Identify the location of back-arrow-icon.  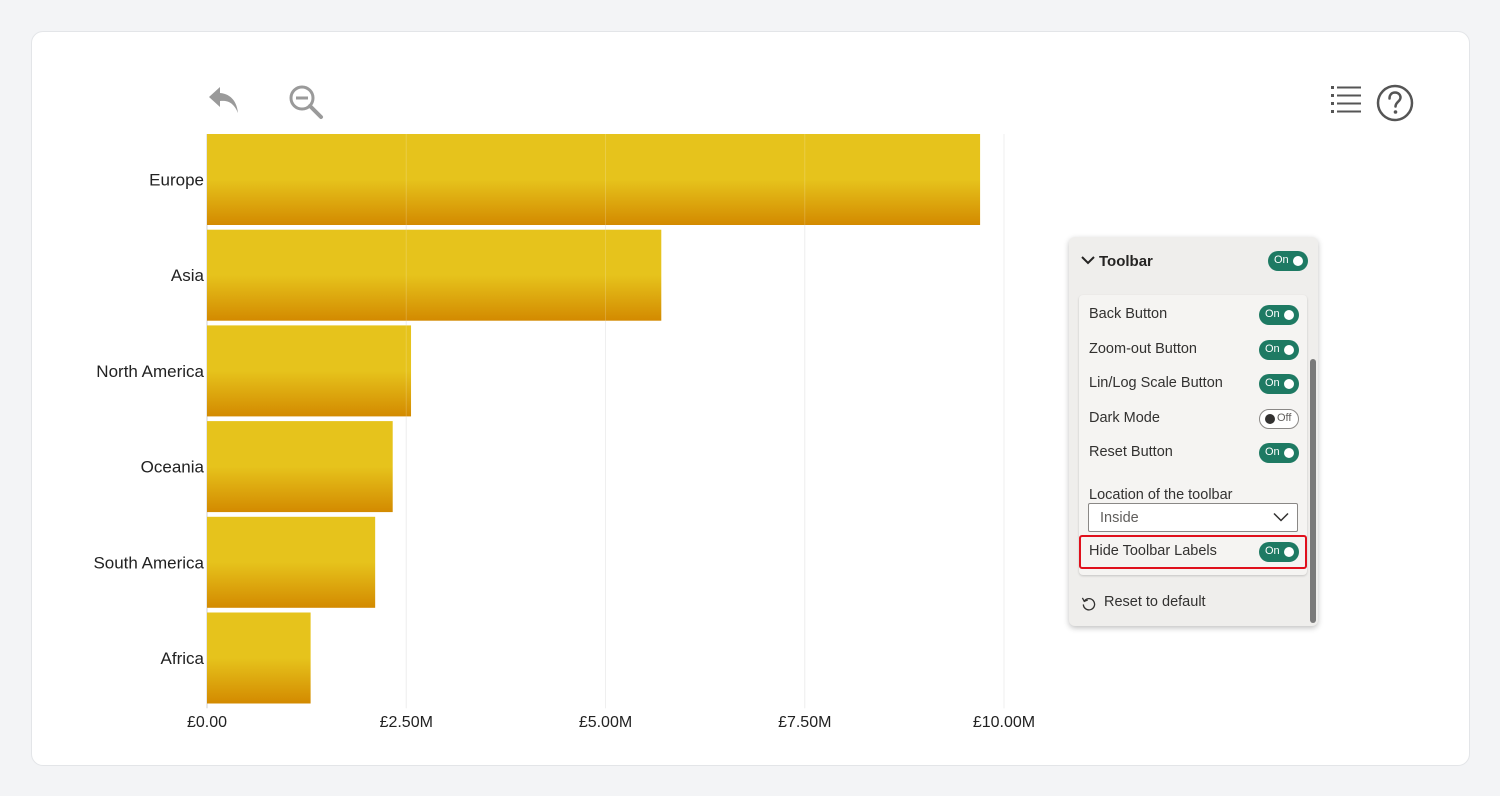
(224, 100).